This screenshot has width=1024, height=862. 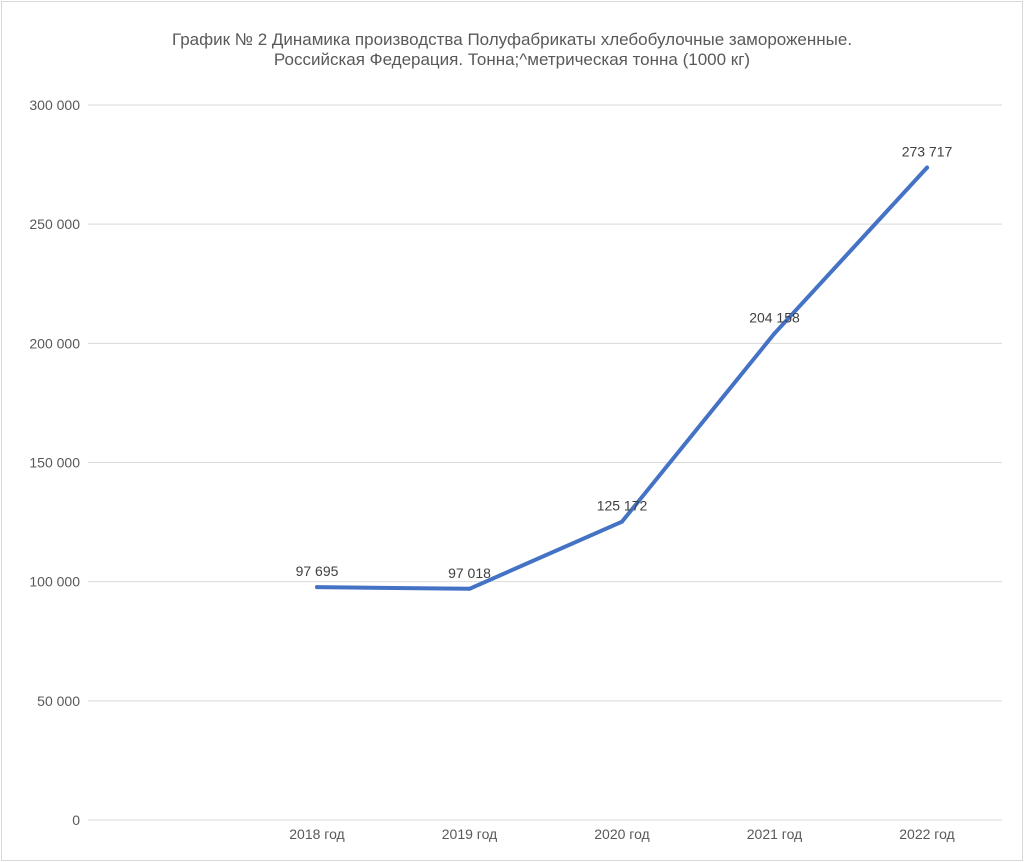 I want to click on y-tick-label: 200 000, so click(x=54, y=343).